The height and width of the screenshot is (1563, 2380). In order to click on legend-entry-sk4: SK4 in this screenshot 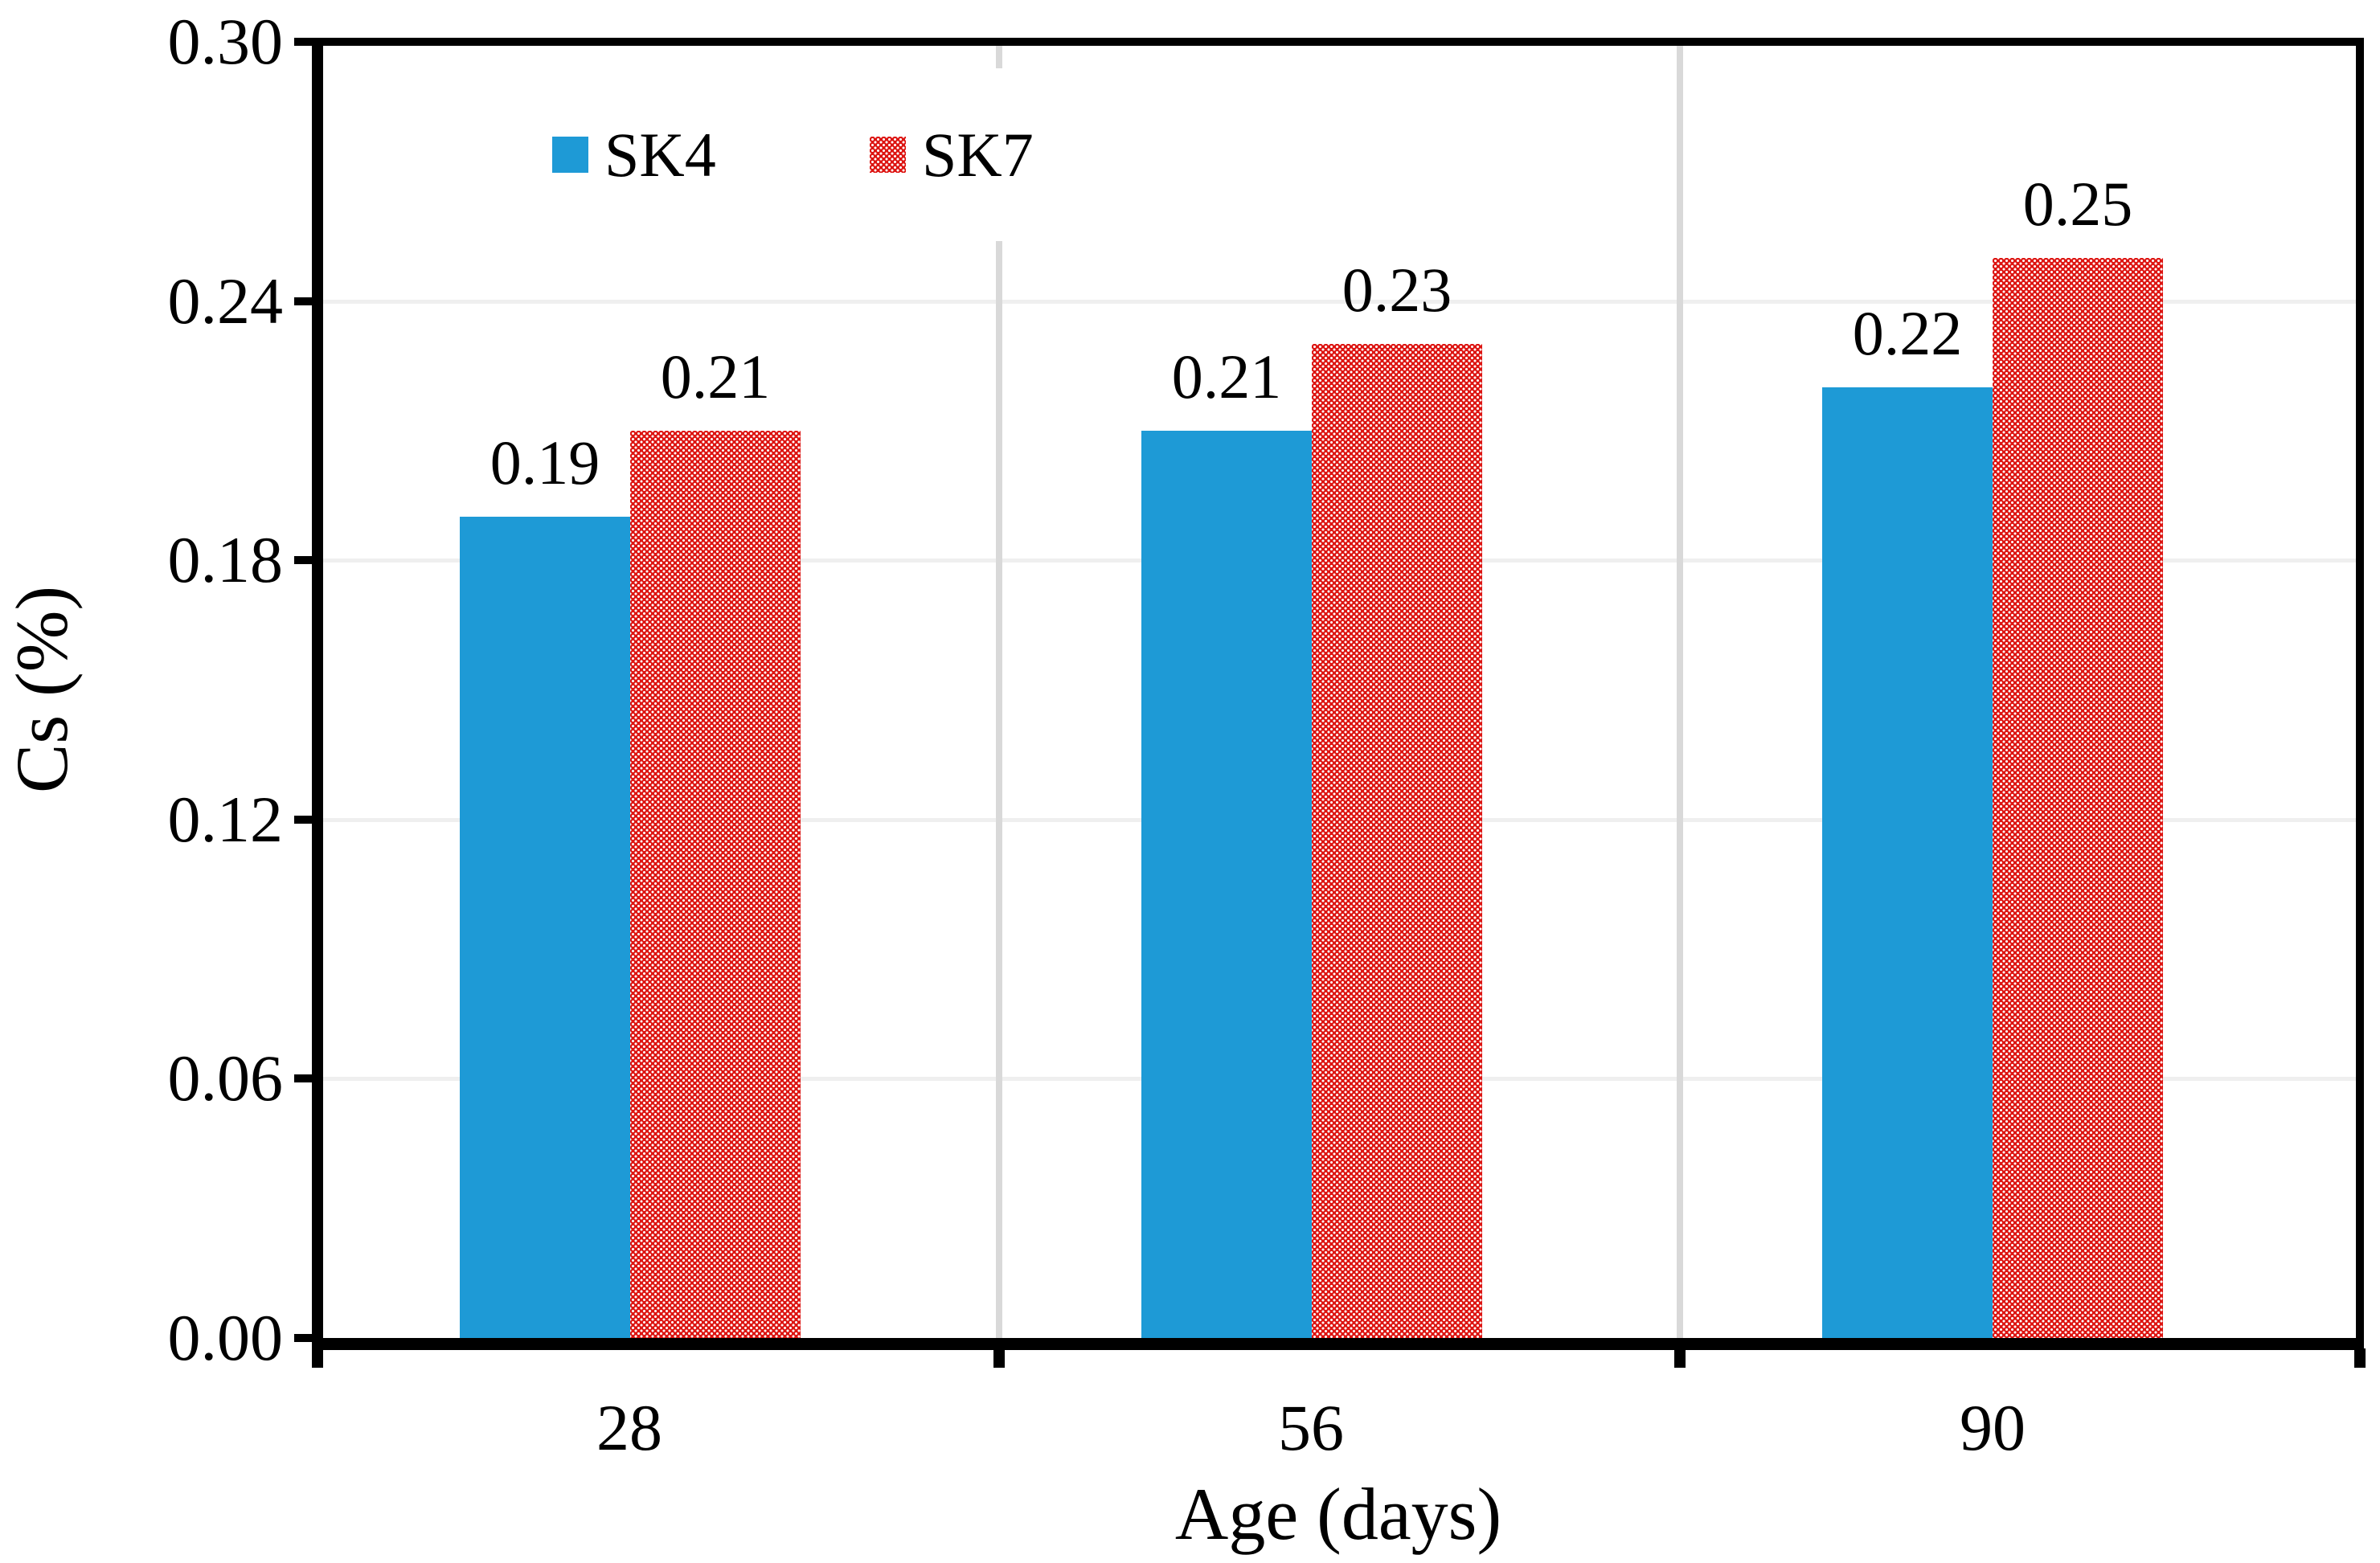, I will do `click(634, 154)`.